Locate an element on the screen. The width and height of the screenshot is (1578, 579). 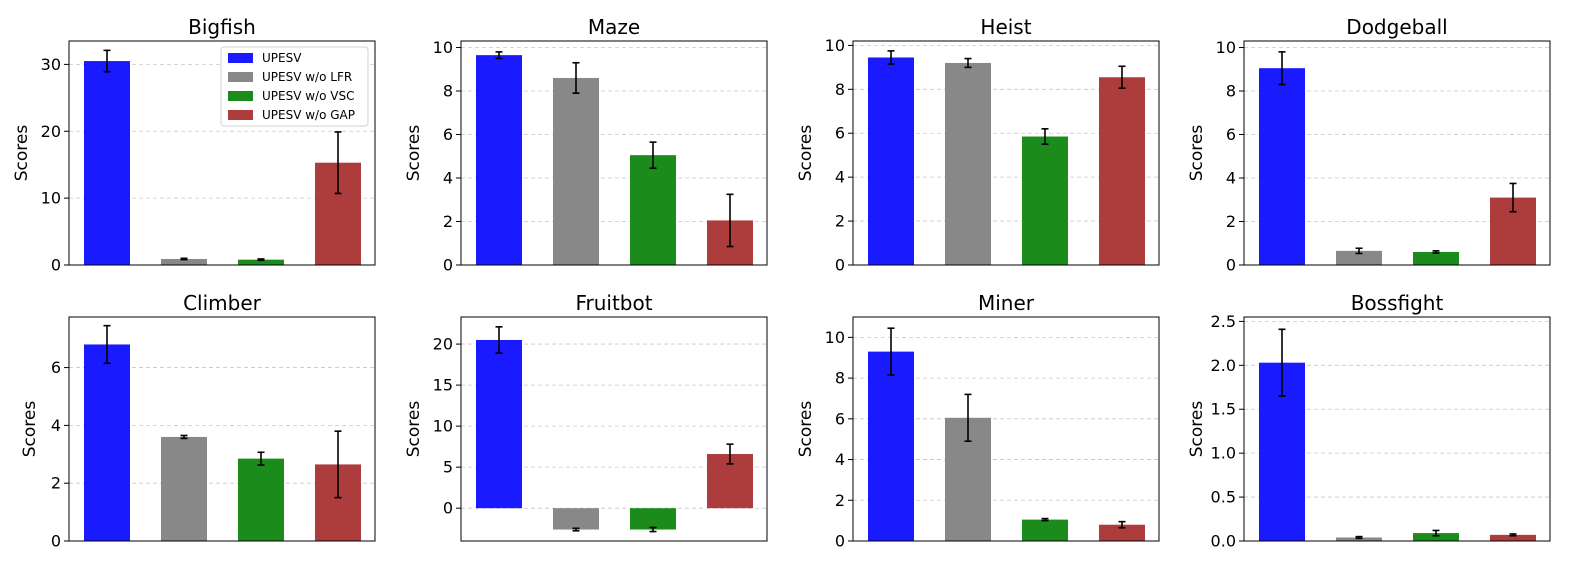
chart-title-dodgeball: Dodgeball is located at coordinates (1396, 27).